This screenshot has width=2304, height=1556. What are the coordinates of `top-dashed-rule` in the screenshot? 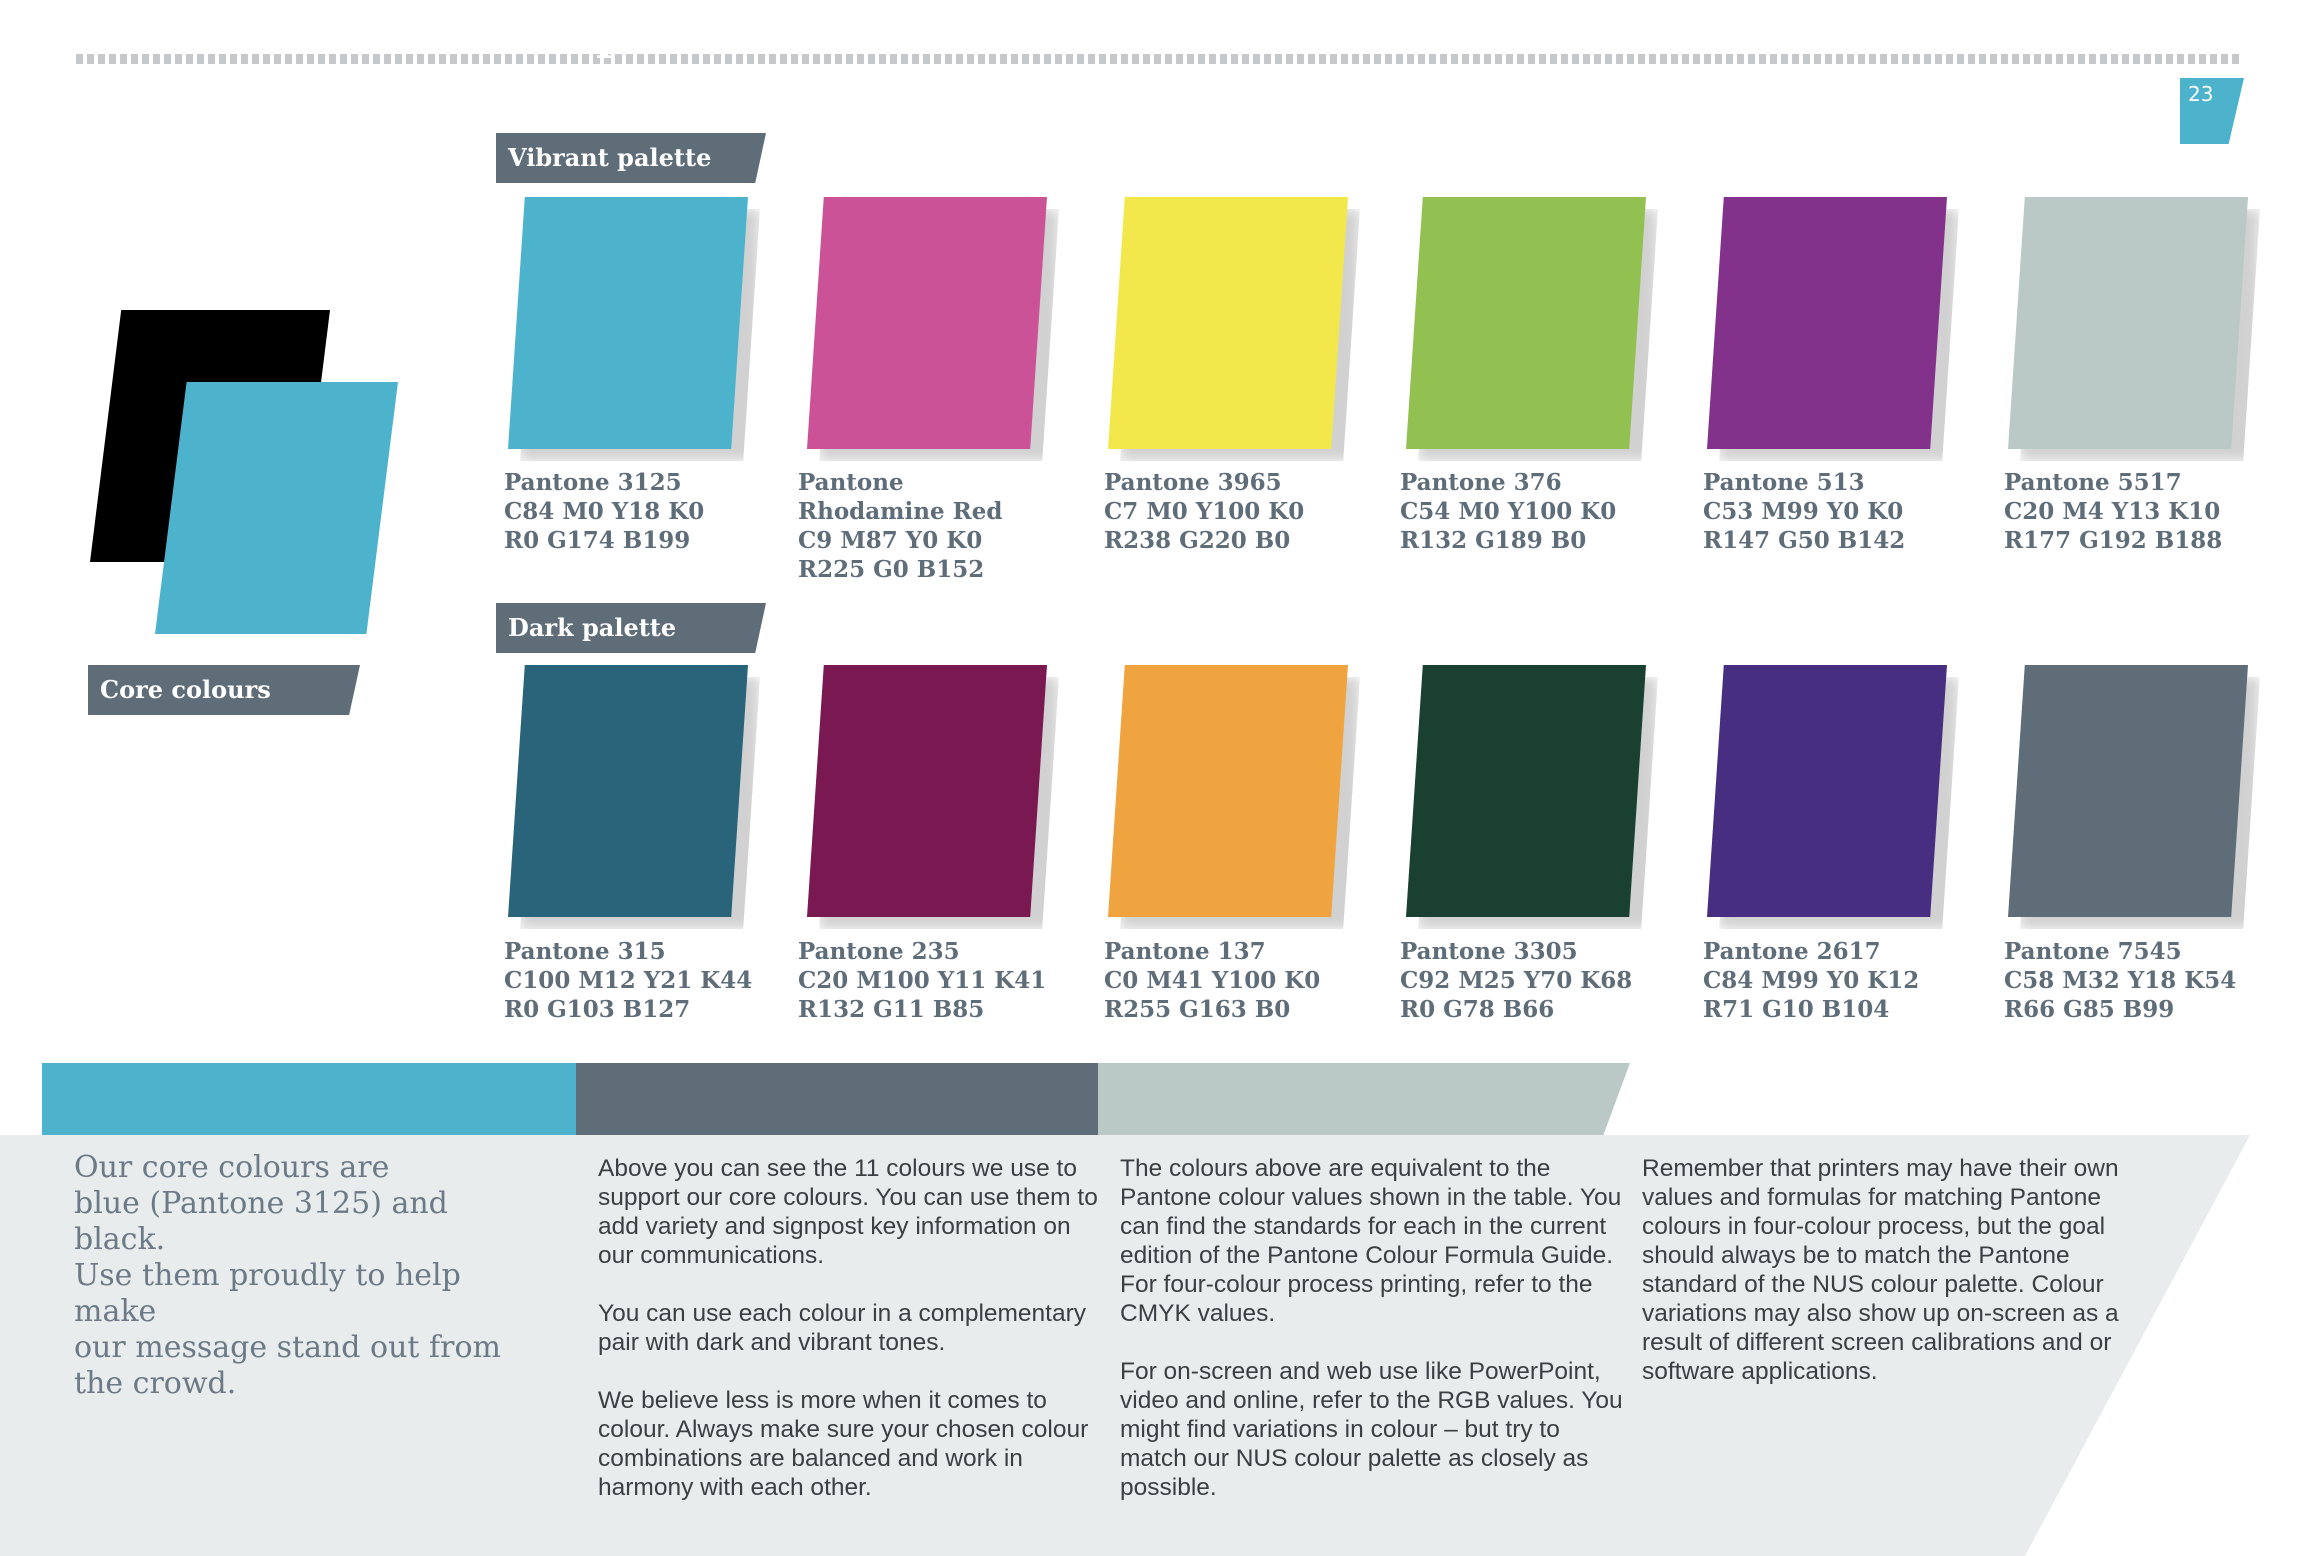 It's located at (1158, 59).